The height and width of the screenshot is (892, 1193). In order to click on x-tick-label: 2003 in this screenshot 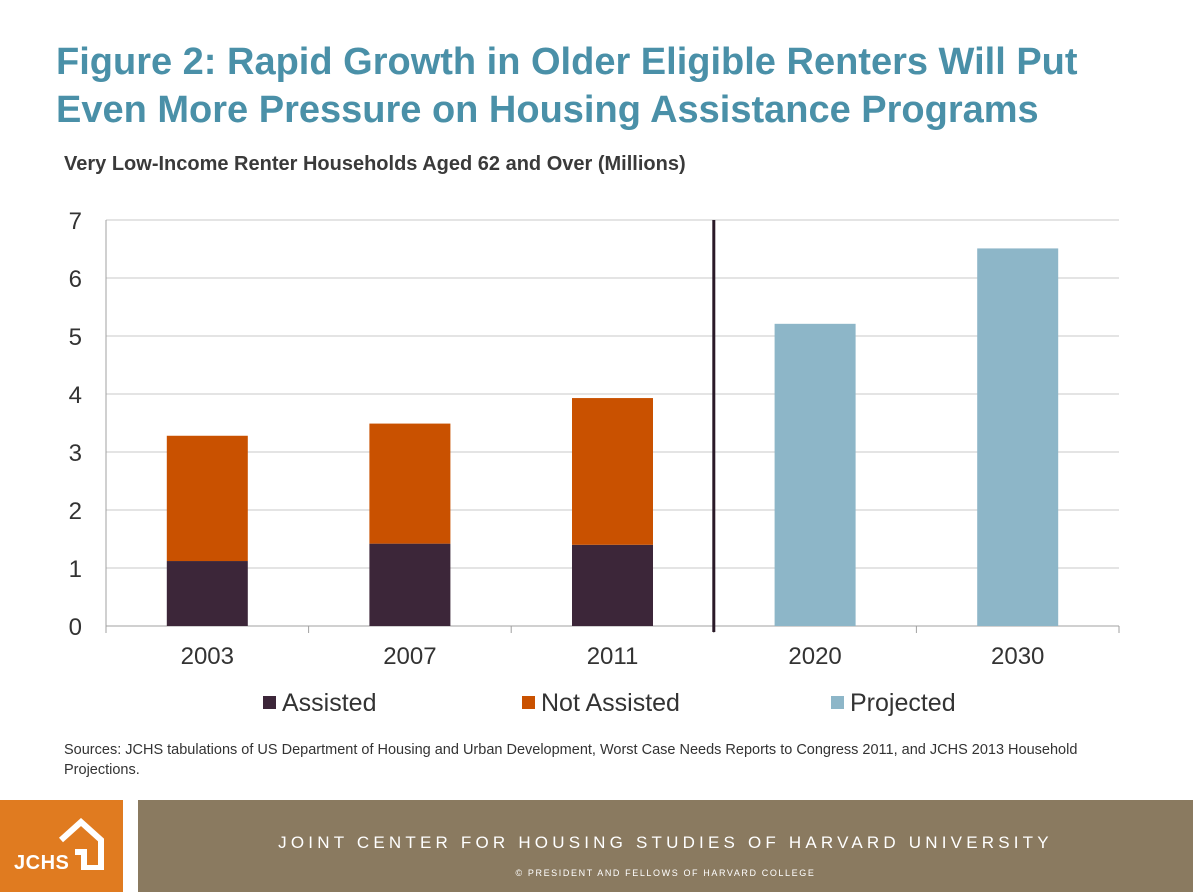, I will do `click(207, 656)`.